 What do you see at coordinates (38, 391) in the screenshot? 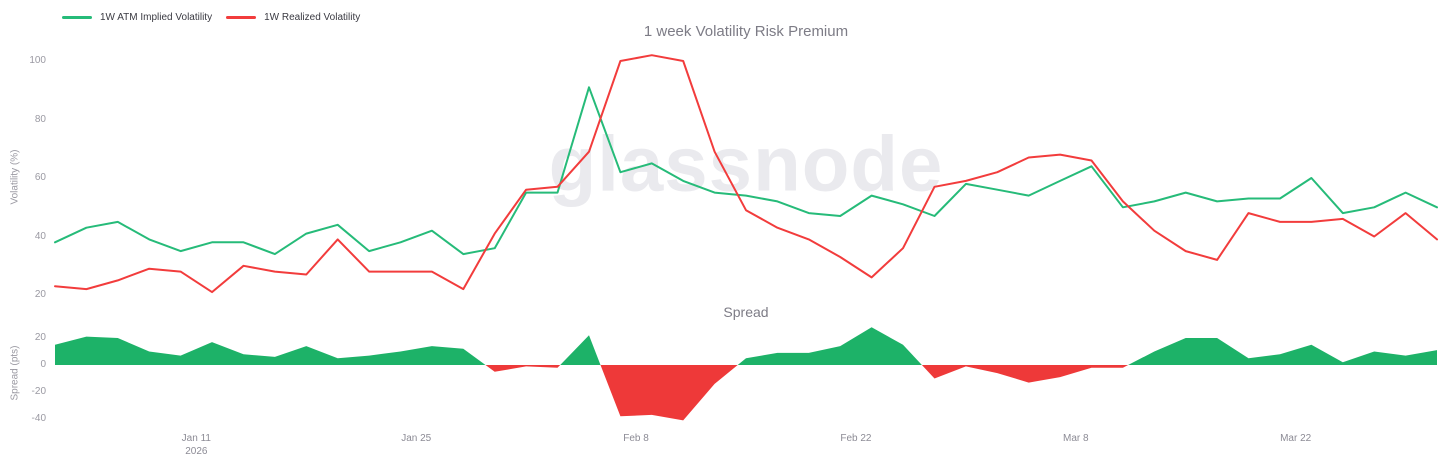
I see `spread-axis-tick: -20` at bounding box center [38, 391].